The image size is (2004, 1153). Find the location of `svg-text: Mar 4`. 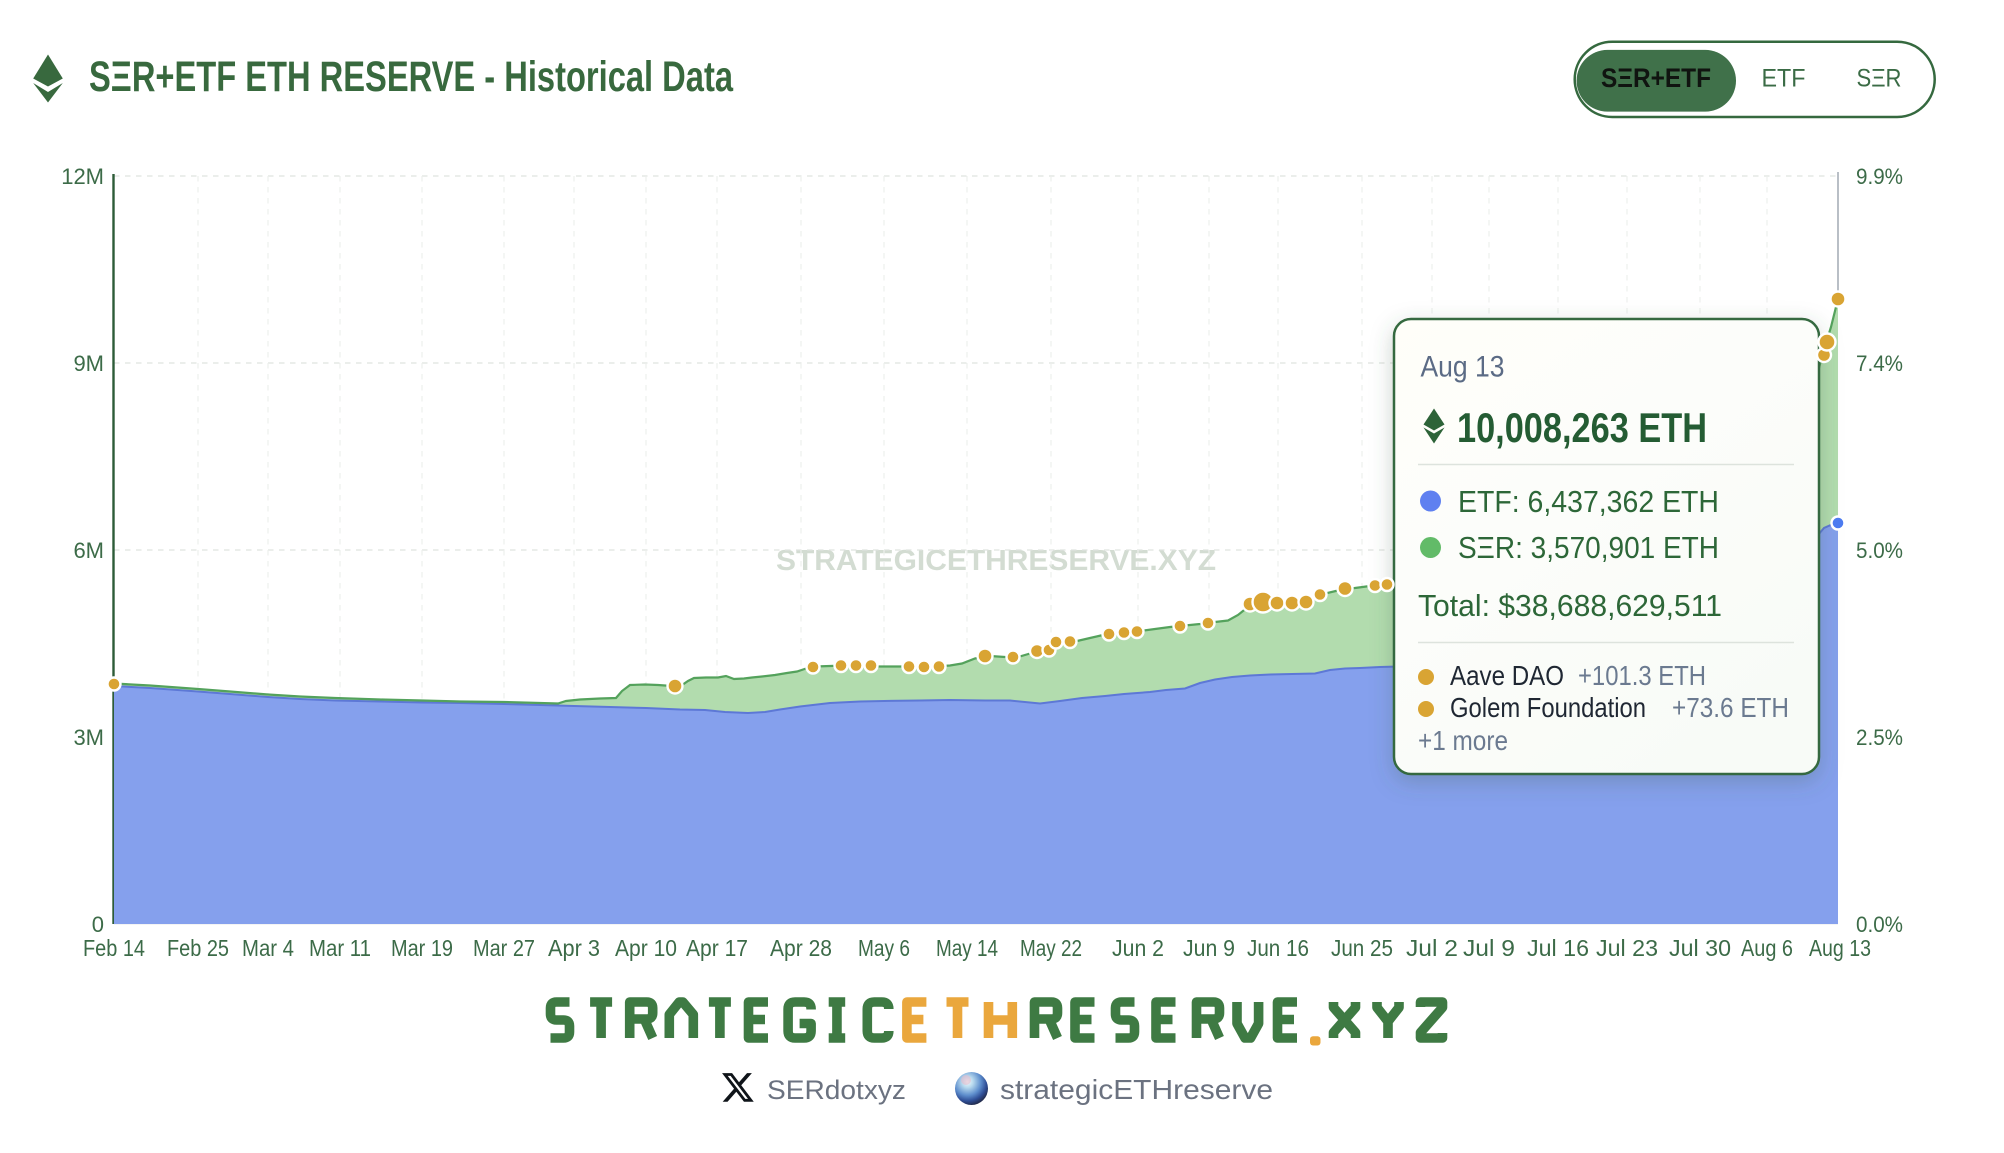

svg-text: Mar 4 is located at coordinates (268, 948).